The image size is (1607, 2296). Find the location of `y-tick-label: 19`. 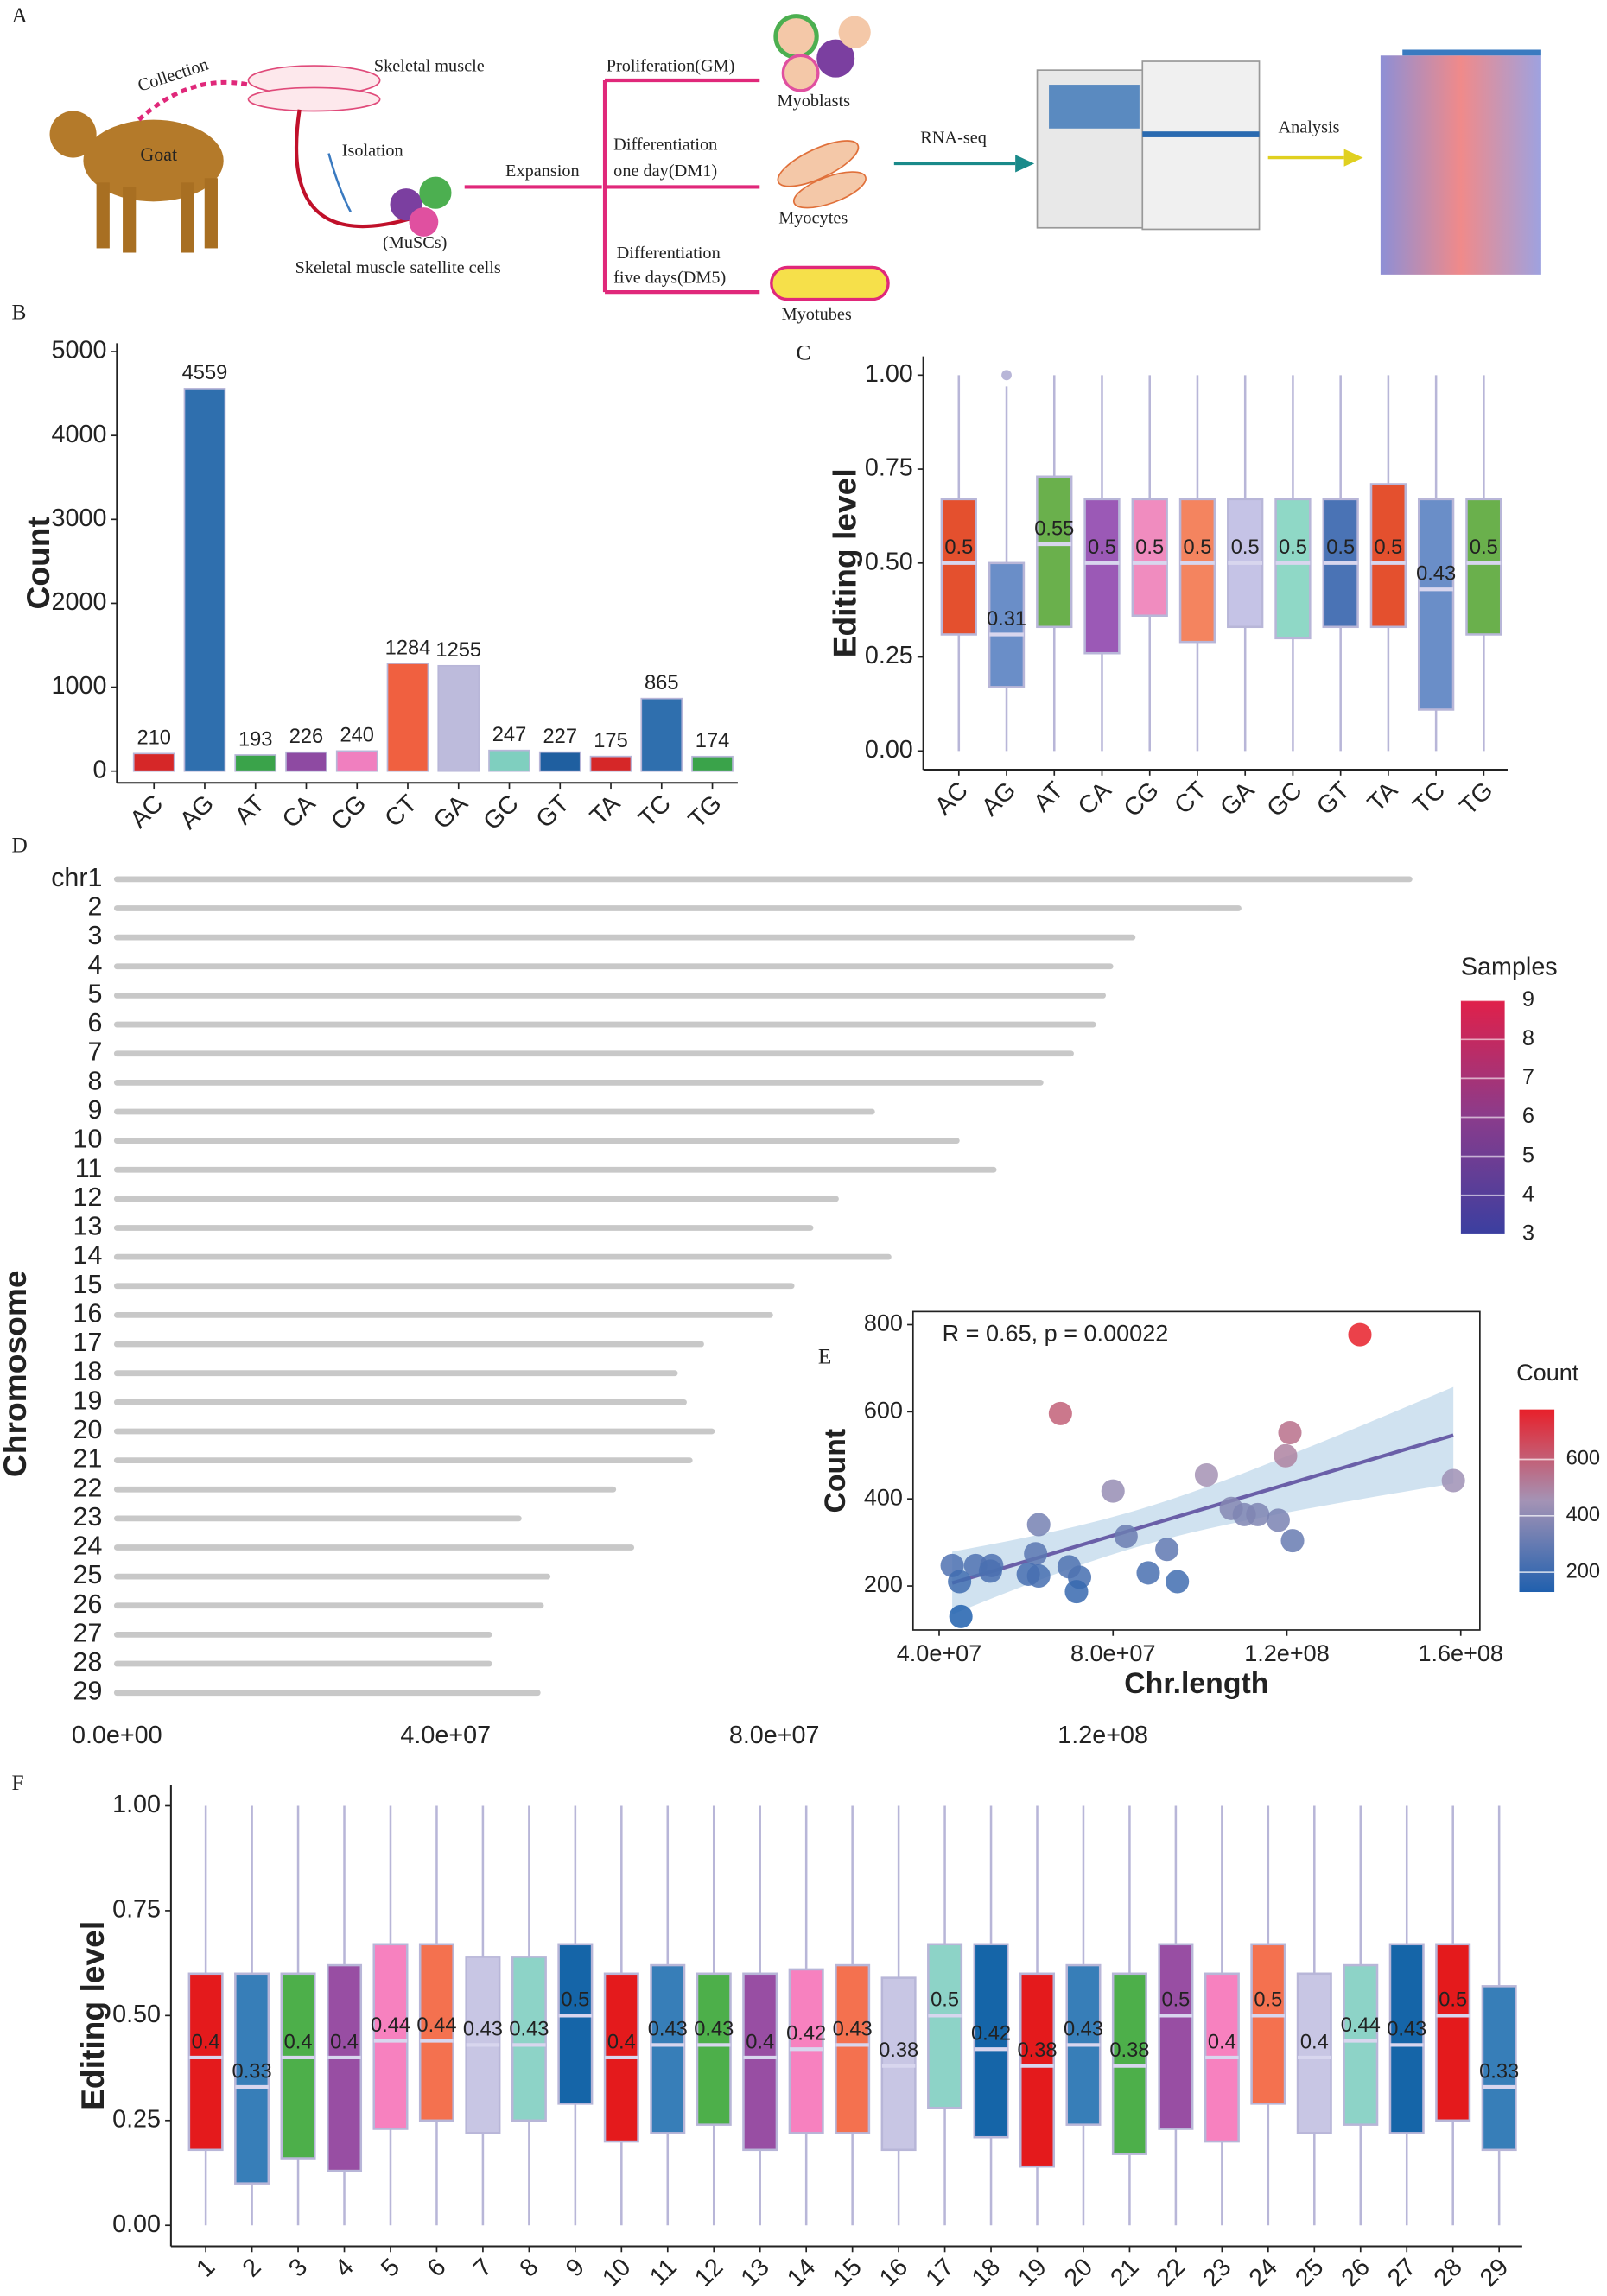

y-tick-label: 19 is located at coordinates (88, 1400).